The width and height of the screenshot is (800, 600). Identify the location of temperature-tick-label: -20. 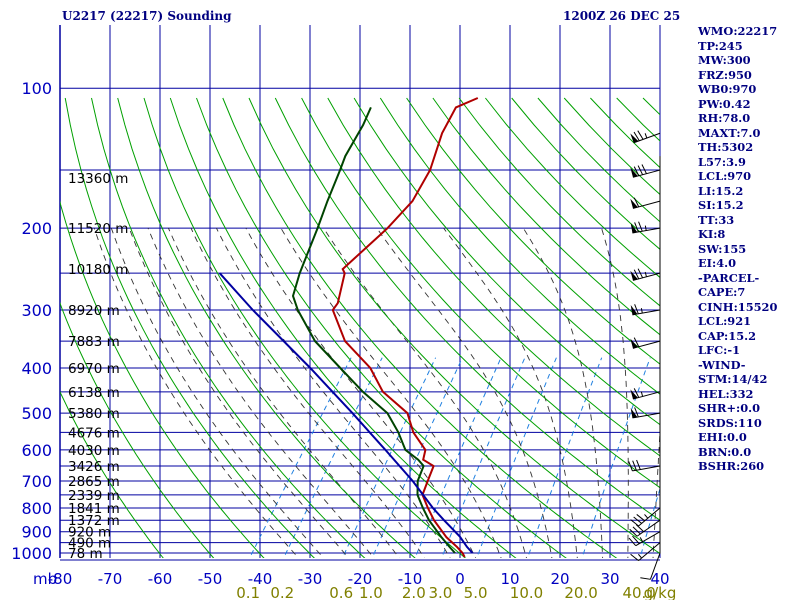
(360, 579).